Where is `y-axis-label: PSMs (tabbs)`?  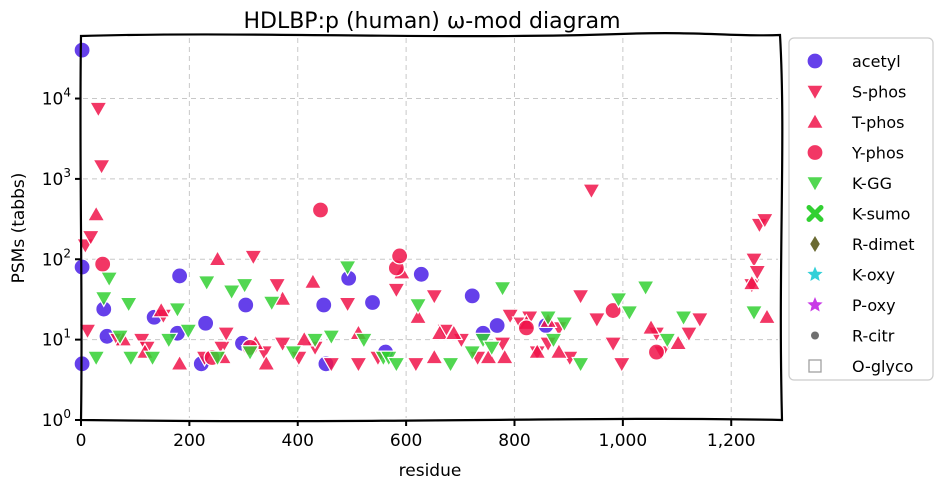
y-axis-label: PSMs (tabbs) is located at coordinates (19, 228).